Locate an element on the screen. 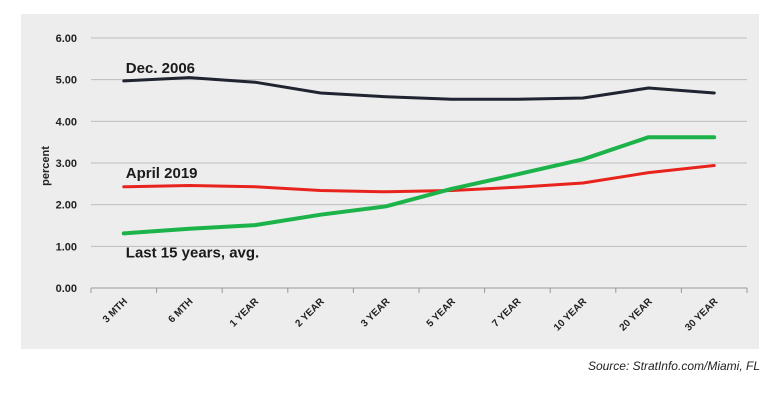  x-tick-label: 6 MTH is located at coordinates (181, 310).